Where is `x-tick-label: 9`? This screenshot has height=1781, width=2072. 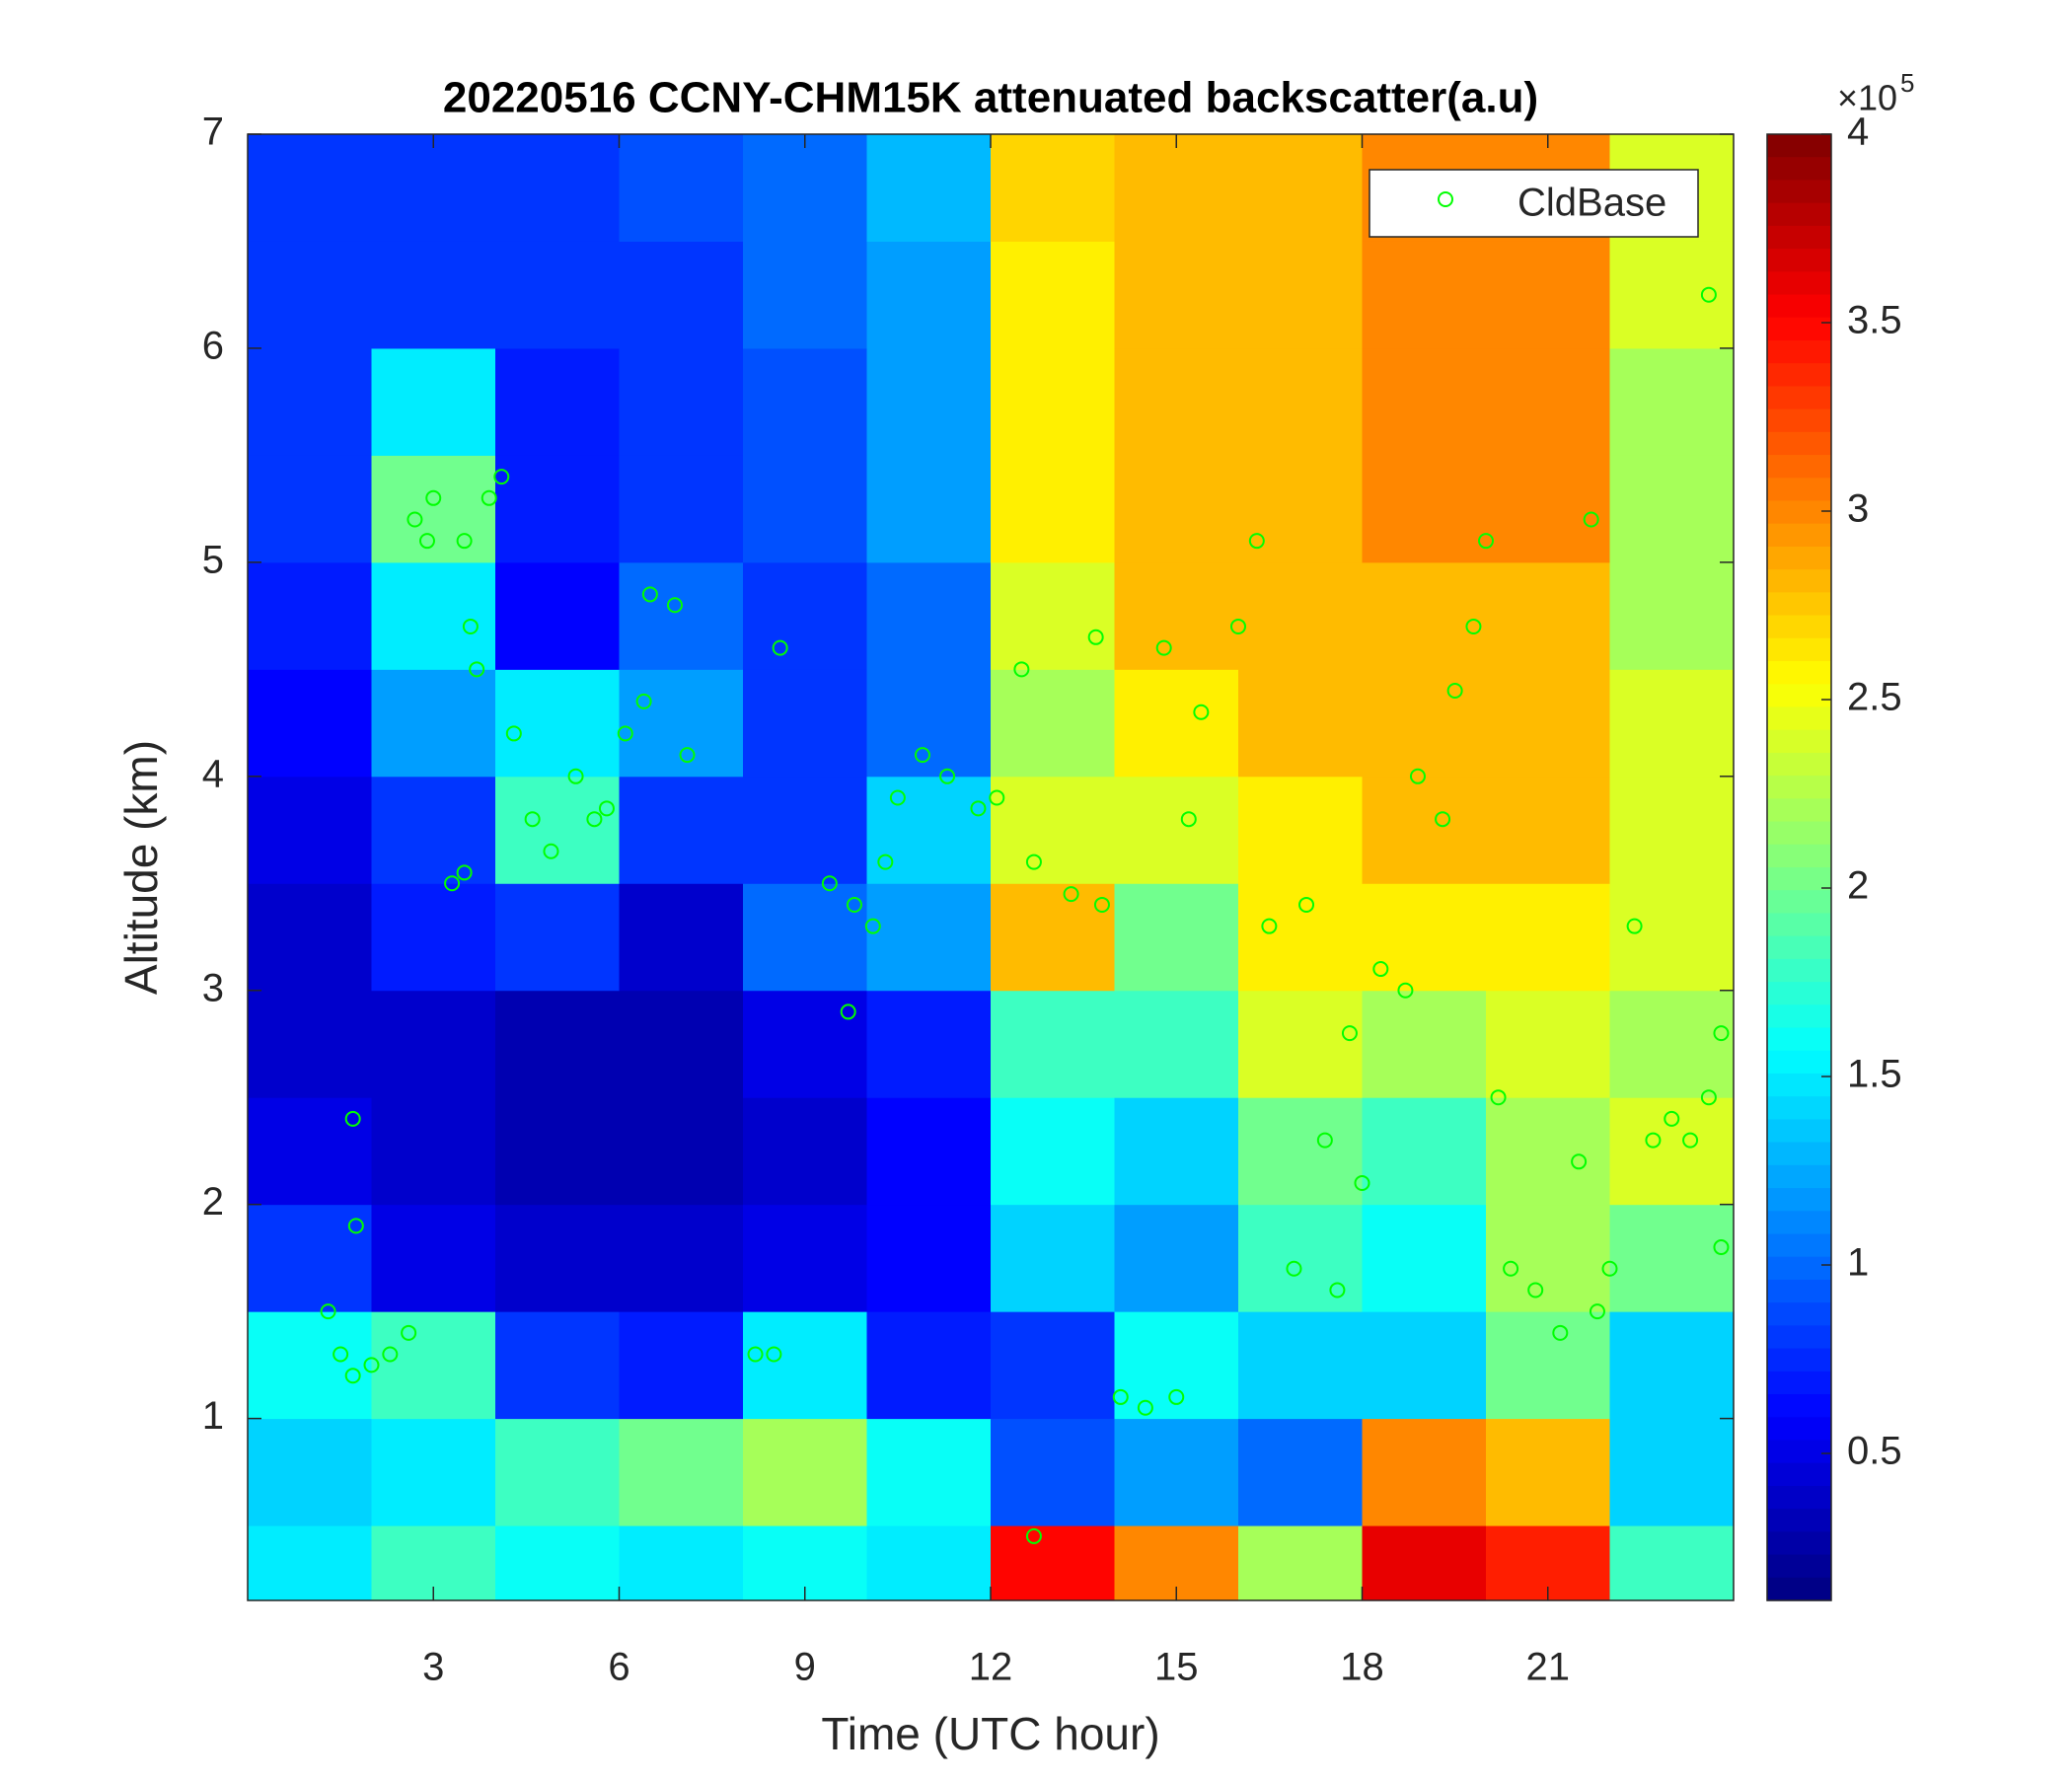 x-tick-label: 9 is located at coordinates (805, 1667).